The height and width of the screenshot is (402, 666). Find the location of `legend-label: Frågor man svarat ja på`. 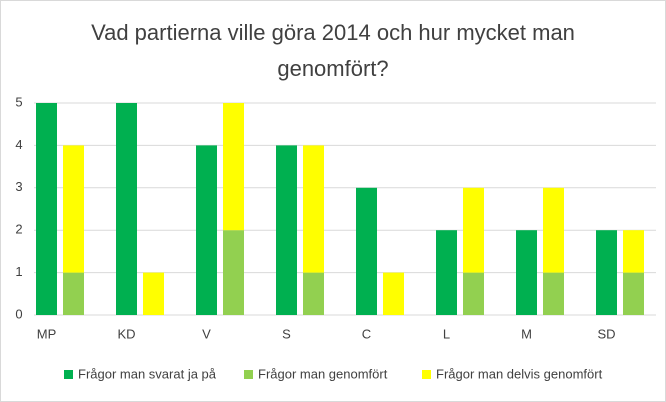

legend-label: Frågor man svarat ja på is located at coordinates (147, 373).